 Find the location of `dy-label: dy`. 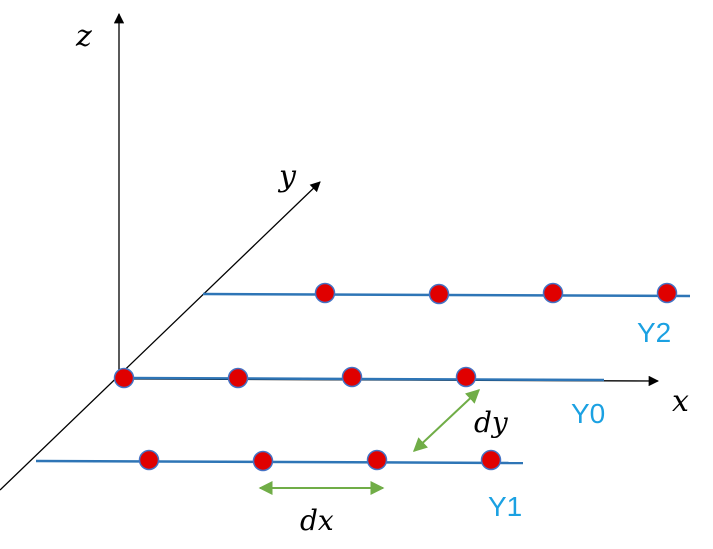

dy-label: dy is located at coordinates (491, 422).